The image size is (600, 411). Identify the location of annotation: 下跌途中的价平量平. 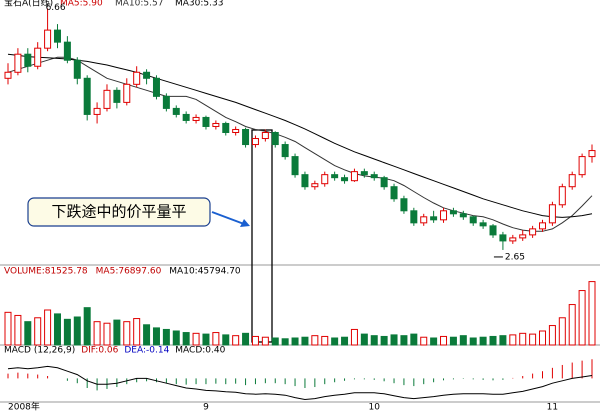
(118, 212).